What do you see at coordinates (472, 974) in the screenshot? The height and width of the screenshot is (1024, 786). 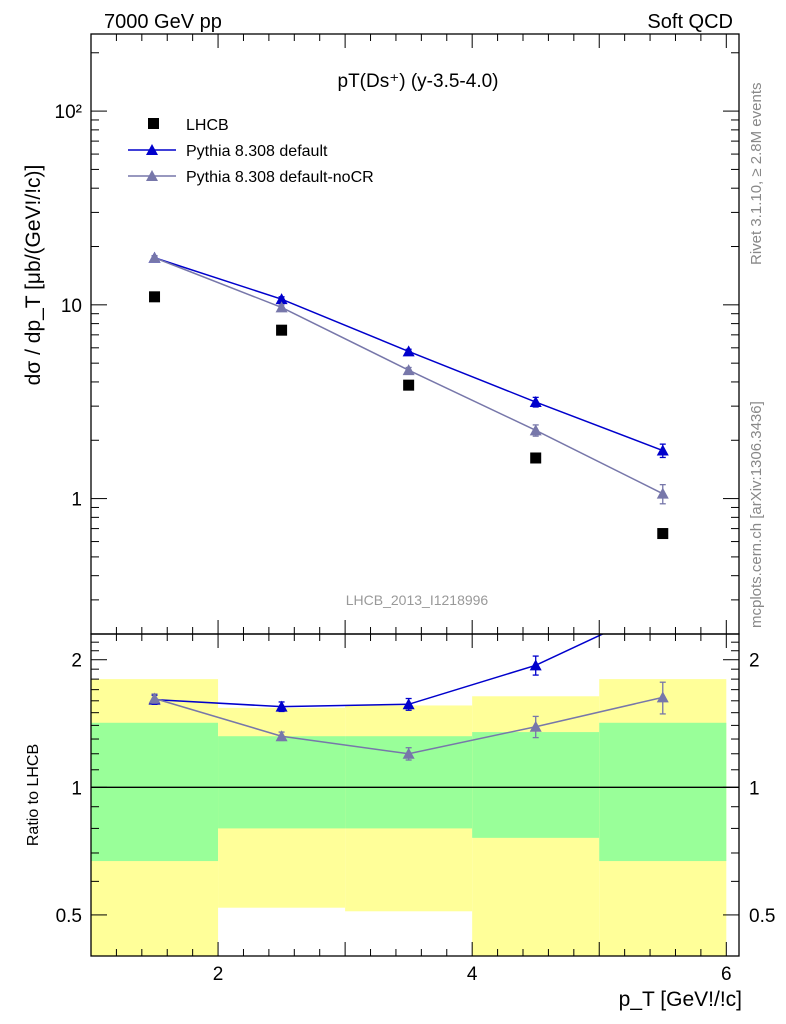 I see `xtick-label-1: 4` at bounding box center [472, 974].